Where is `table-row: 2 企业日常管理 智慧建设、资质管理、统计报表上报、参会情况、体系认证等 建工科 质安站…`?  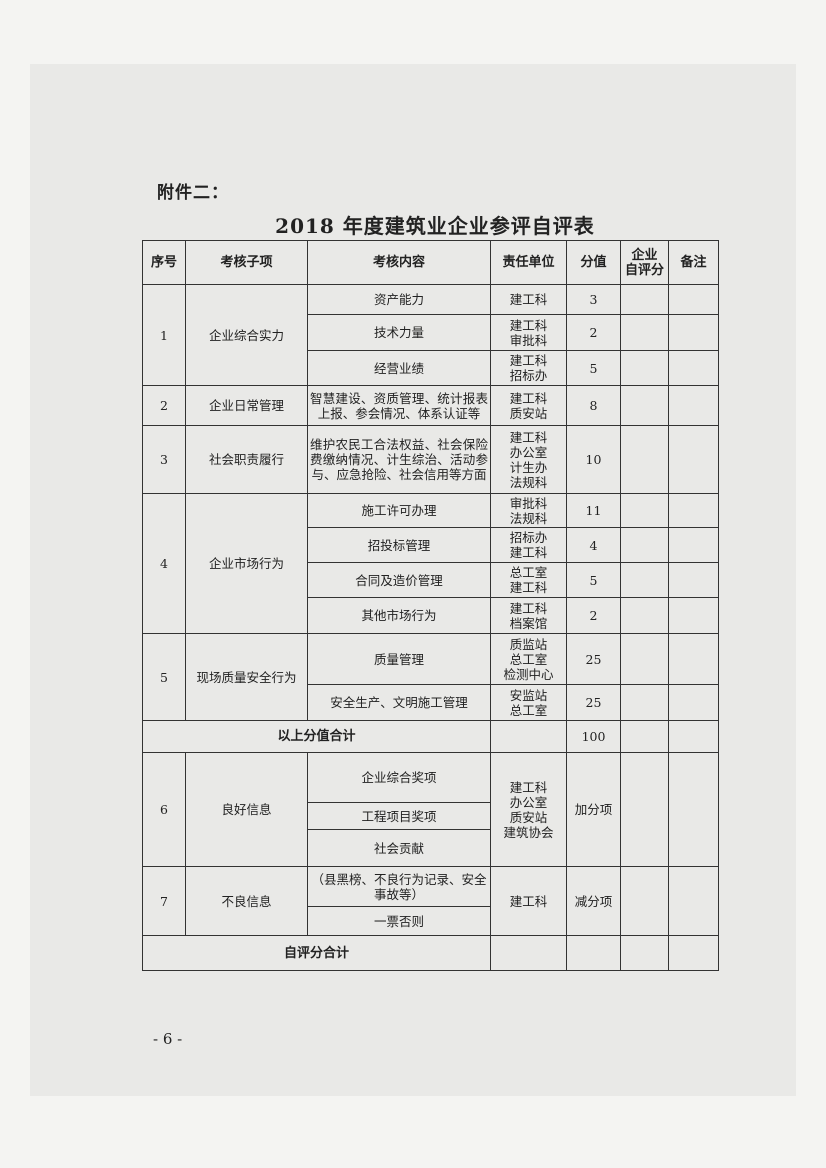 table-row: 2 企业日常管理 智慧建设、资质管理、统计报表上报、参会情况、体系认证等 建工科 质安站… is located at coordinates (430, 405).